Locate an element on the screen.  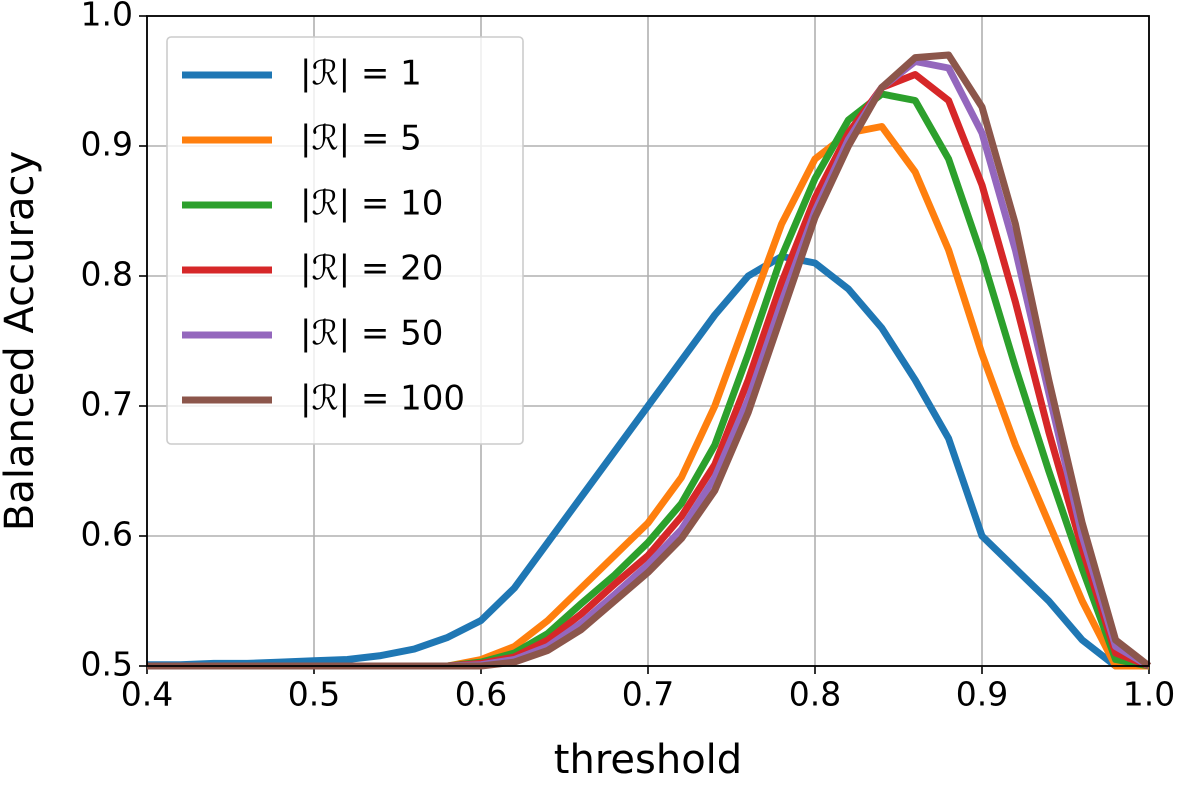
x-tick-label: 0.5 is located at coordinates (314, 694).